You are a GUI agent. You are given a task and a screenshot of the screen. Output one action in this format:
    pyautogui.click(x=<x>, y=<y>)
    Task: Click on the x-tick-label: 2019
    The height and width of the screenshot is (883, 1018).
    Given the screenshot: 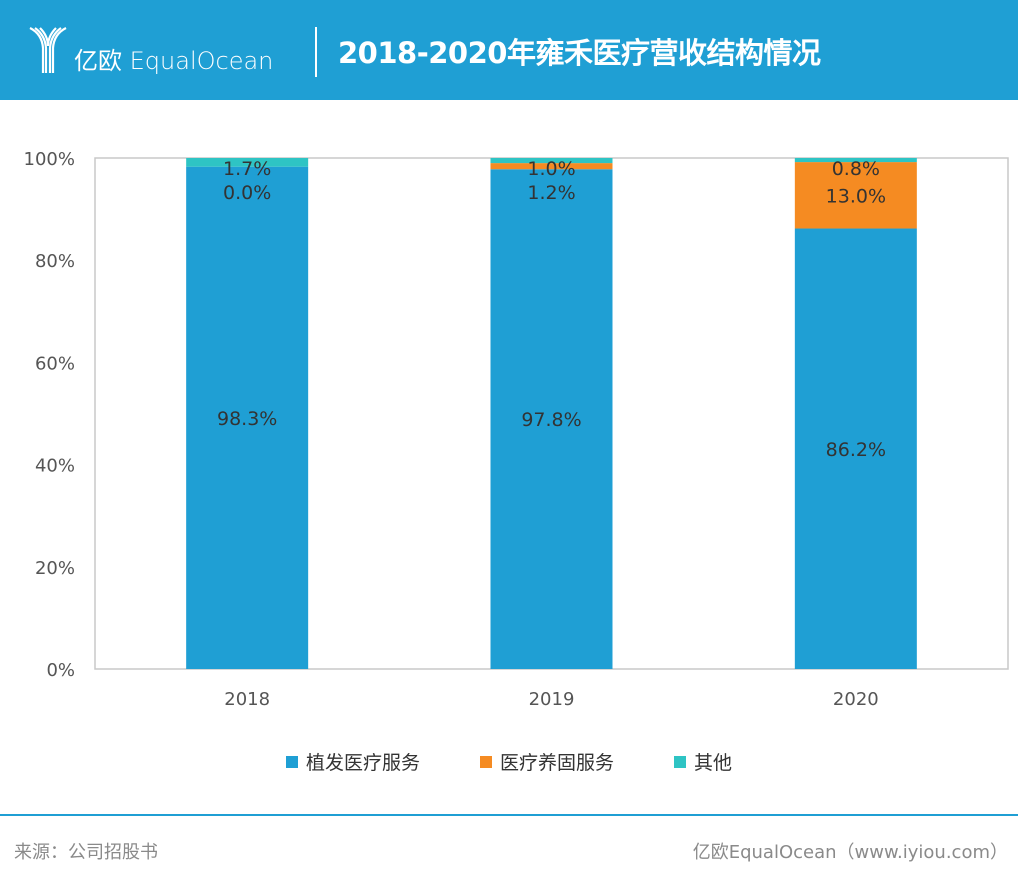 What is the action you would take?
    pyautogui.click(x=552, y=699)
    